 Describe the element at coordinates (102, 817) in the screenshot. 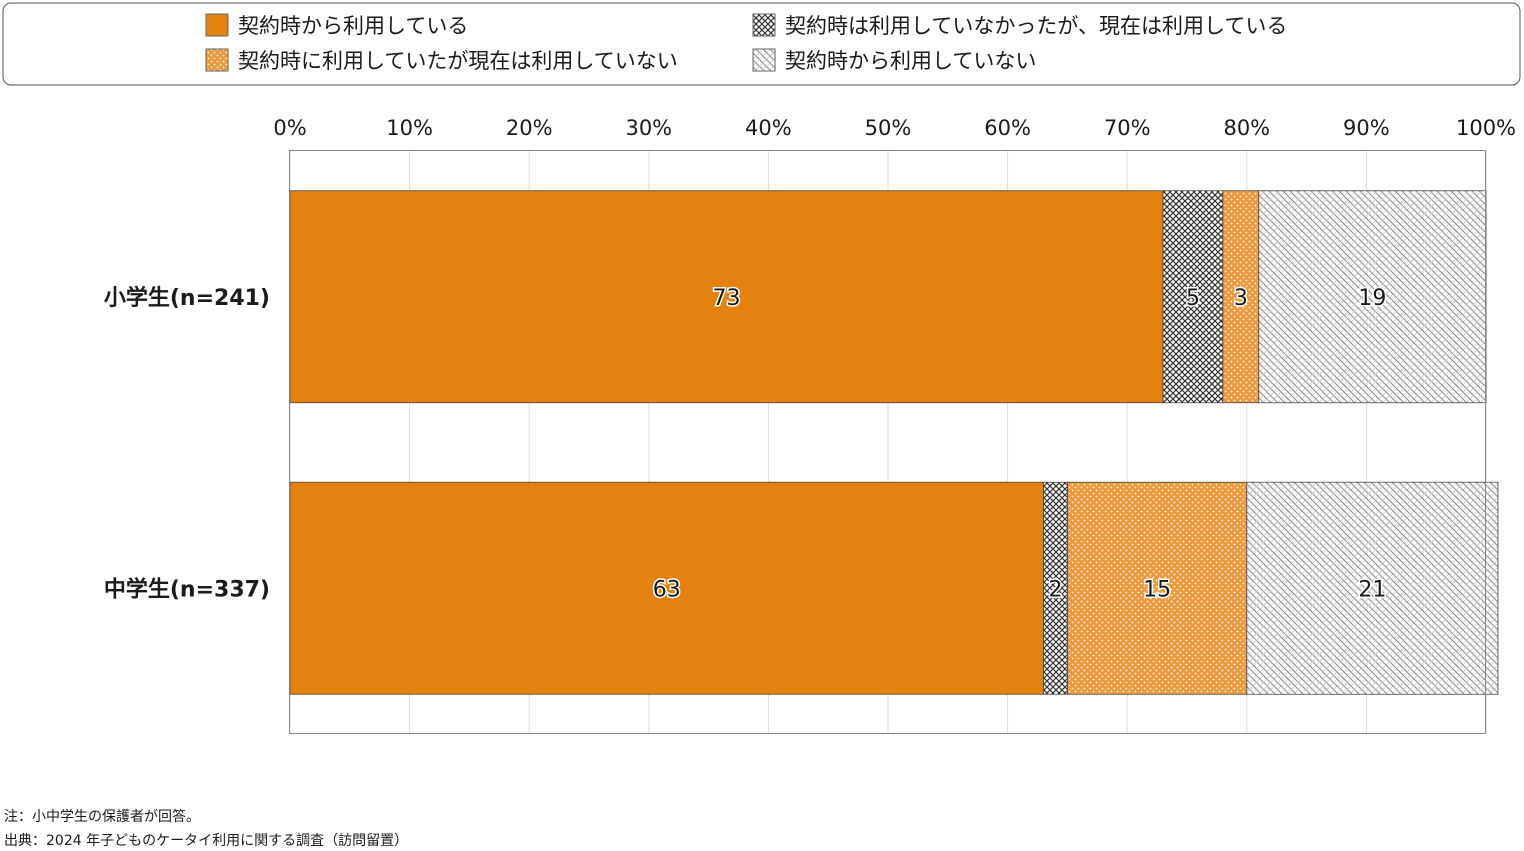

I see `note-text: 注：小中学生の保護者が回答。` at that location.